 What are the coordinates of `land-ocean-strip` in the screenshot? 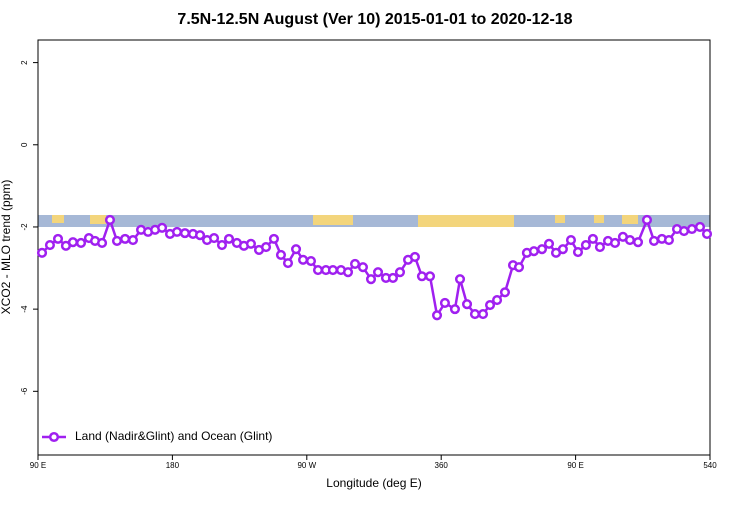 It's located at (374, 221).